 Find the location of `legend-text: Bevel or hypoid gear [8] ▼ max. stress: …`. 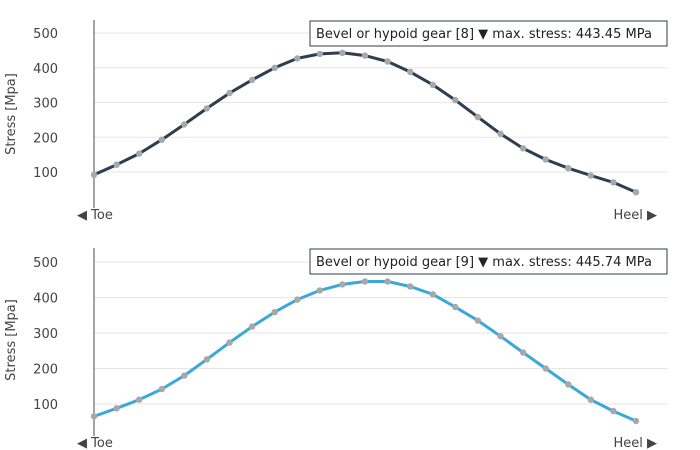

legend-text: Bevel or hypoid gear [8] ▼ max. stress: … is located at coordinates (484, 34).